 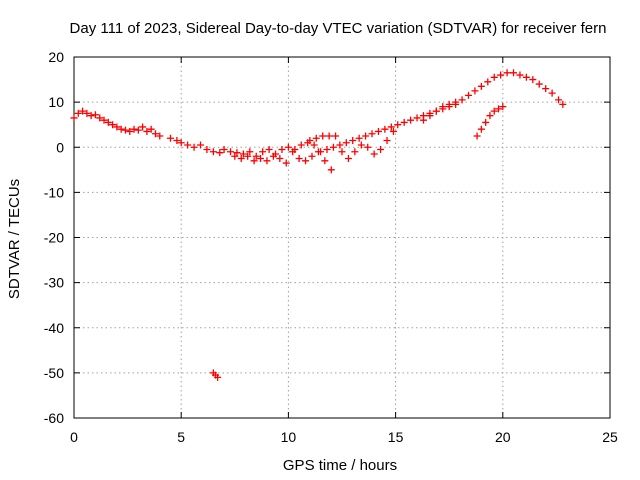 I want to click on series-lower-arc-8h, so click(x=260, y=159).